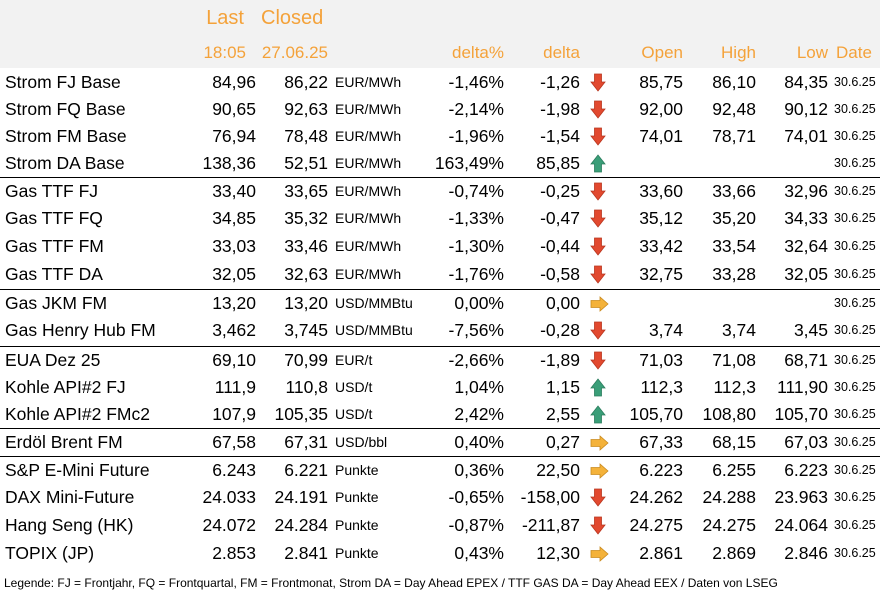 The width and height of the screenshot is (880, 595). What do you see at coordinates (734, 218) in the screenshot?
I see `high-value: 35,20` at bounding box center [734, 218].